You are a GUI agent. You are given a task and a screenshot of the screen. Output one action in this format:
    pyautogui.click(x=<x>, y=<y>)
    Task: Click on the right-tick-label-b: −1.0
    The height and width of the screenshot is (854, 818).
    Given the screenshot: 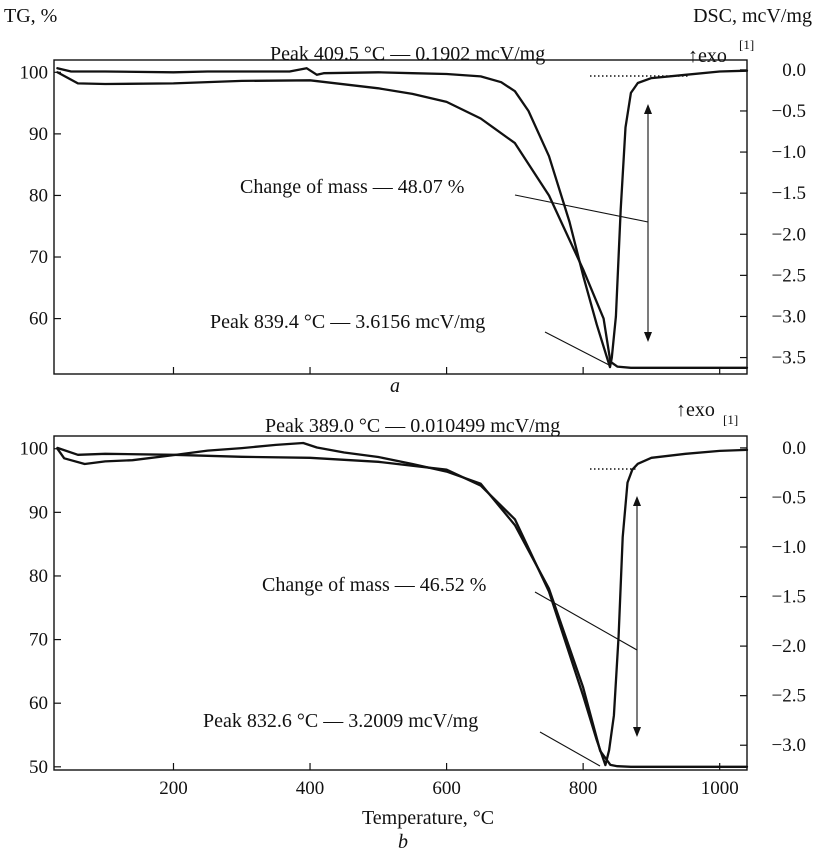 What is the action you would take?
    pyautogui.click(x=789, y=547)
    